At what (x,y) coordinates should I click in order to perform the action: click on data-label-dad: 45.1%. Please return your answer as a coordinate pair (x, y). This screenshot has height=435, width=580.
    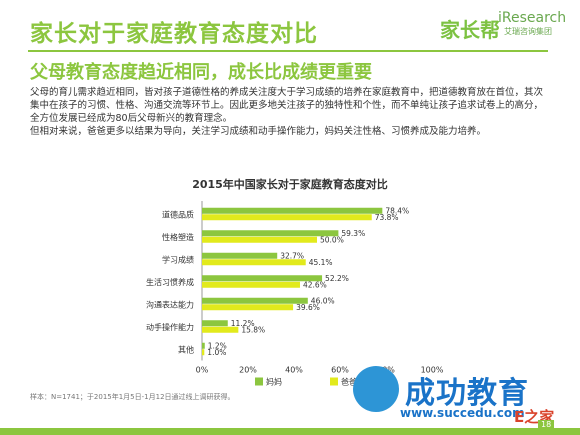
    Looking at the image, I should click on (321, 262).